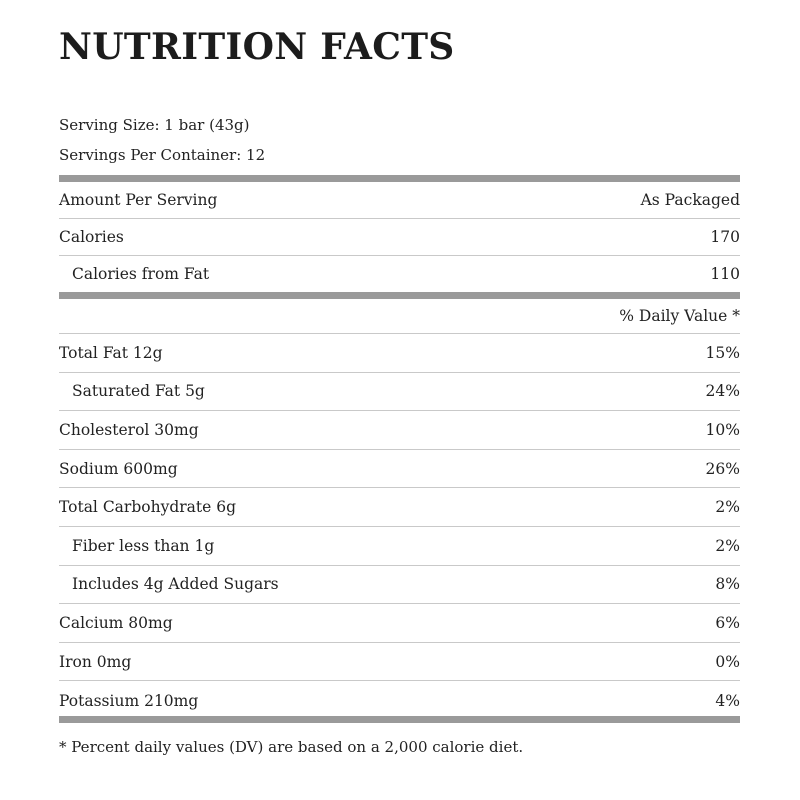 The image size is (800, 800). I want to click on calories-from-fat-row: Calories from Fat 110, so click(399, 274).